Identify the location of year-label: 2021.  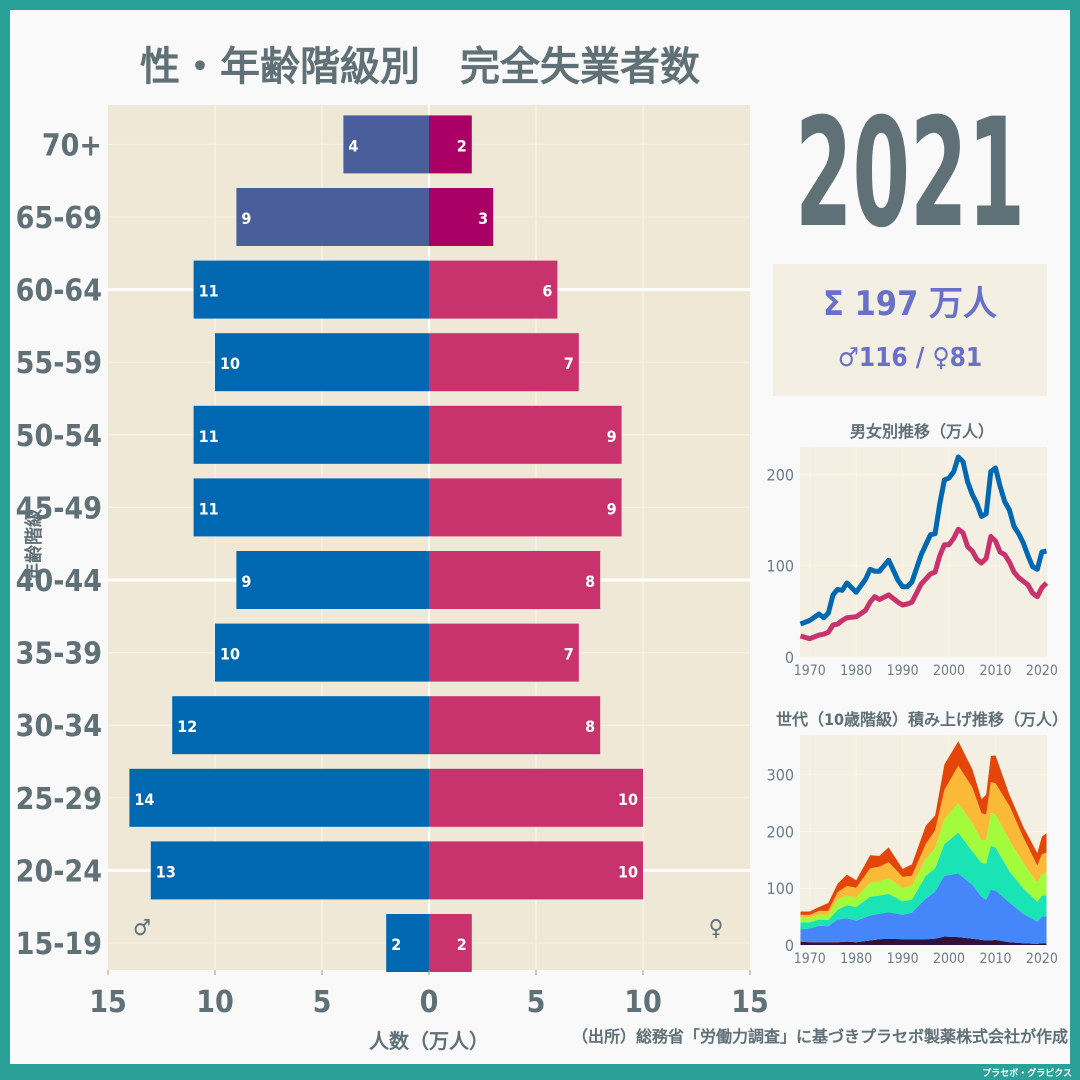
(910, 174).